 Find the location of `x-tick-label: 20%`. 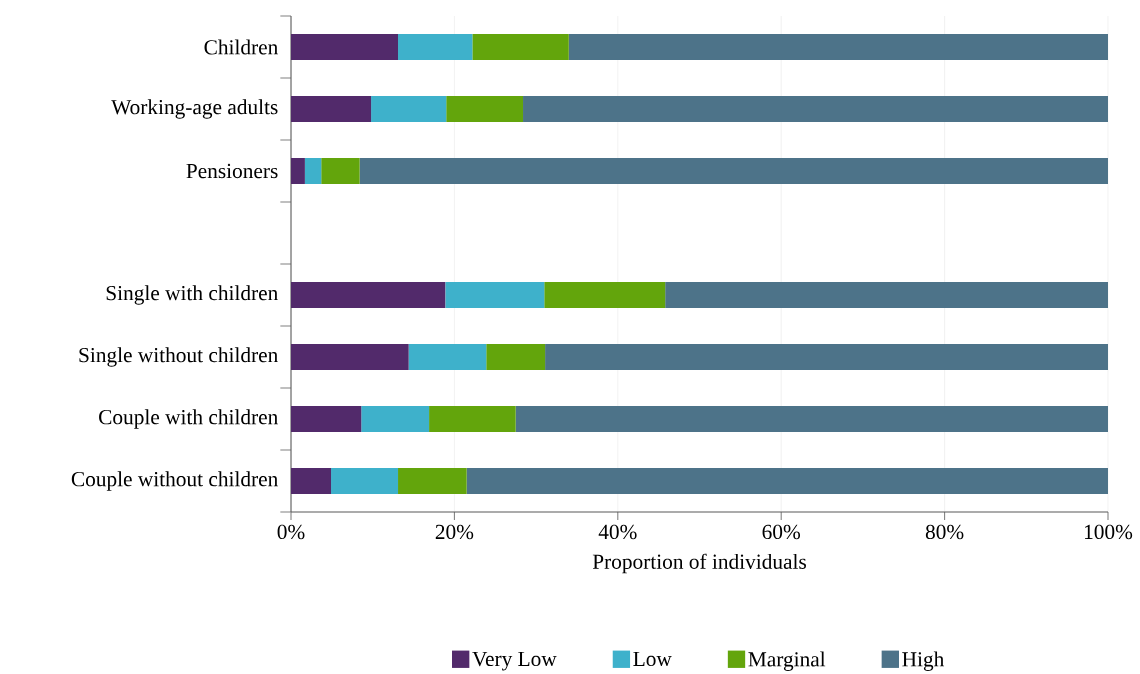

x-tick-label: 20% is located at coordinates (454, 532).